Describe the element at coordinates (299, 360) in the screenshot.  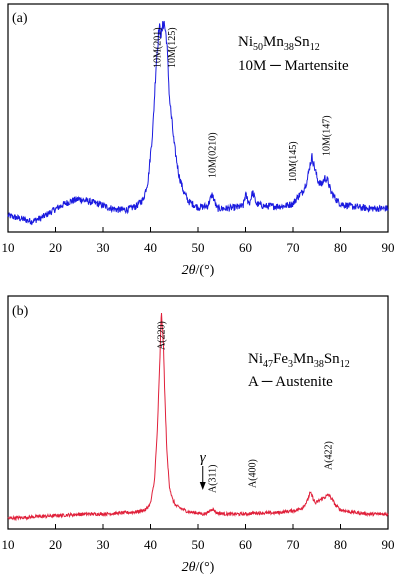
I see `composition-label: Ni47Fe3Mn38Sn12` at that location.